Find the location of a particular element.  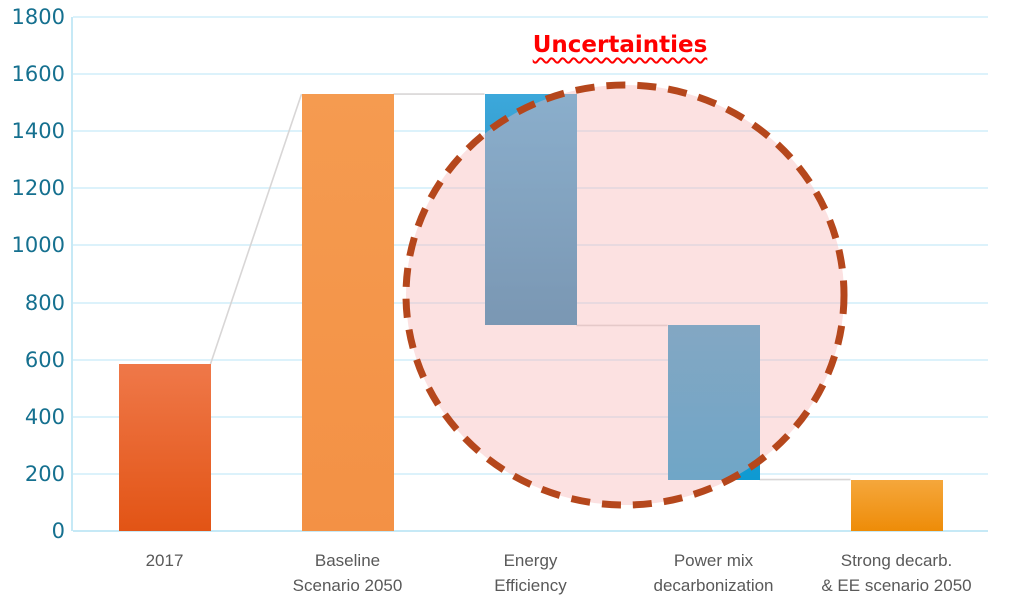

uncertainties-label: Uncertainties is located at coordinates (620, 45).